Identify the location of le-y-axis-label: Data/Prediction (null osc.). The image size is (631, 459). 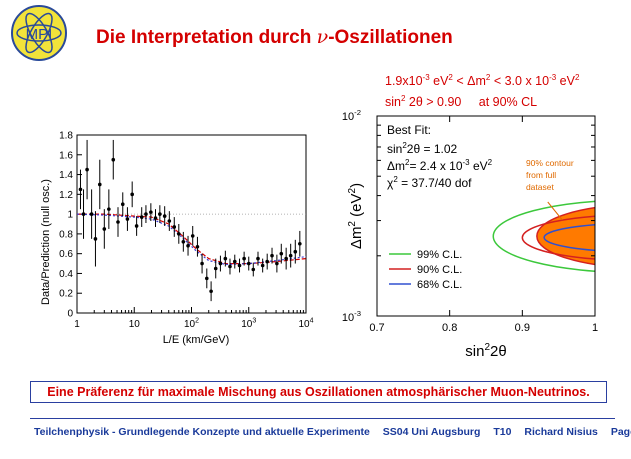
(46, 242).